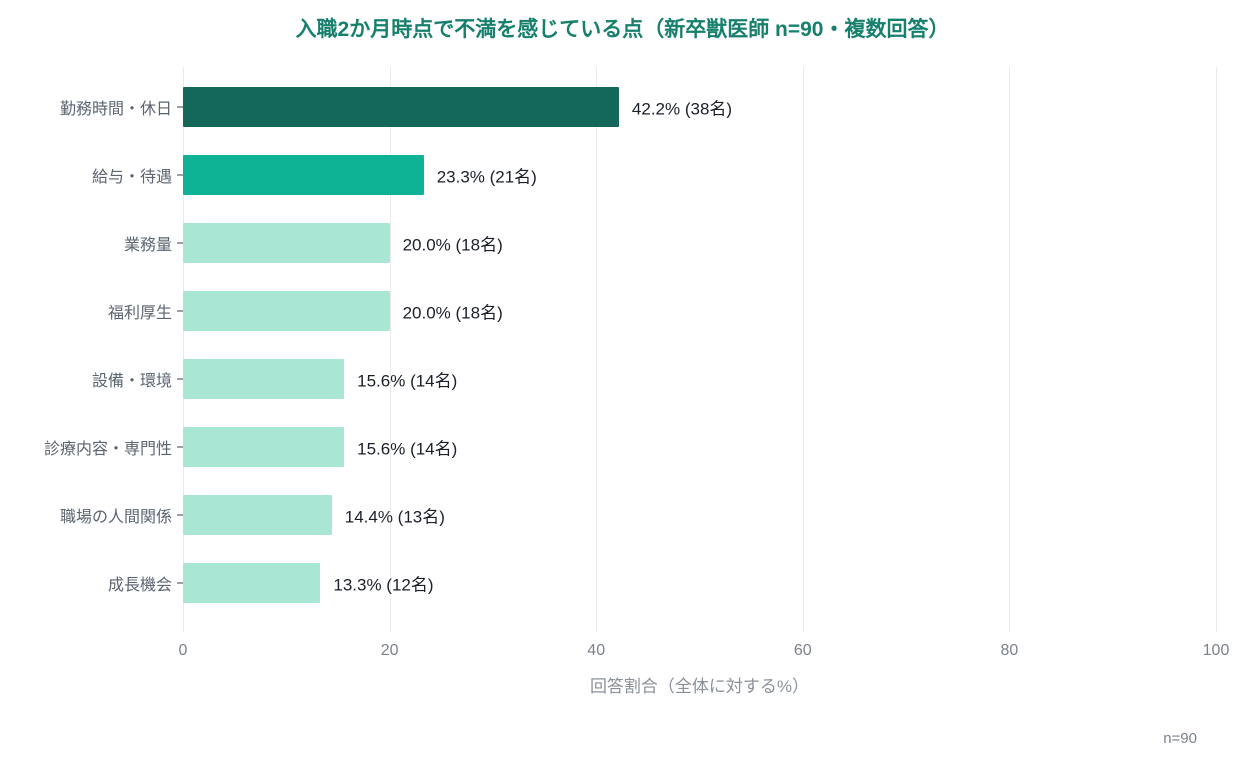 The width and height of the screenshot is (1245, 764). What do you see at coordinates (699, 583) in the screenshot?
I see `bar-track: 13.3% (12名)` at bounding box center [699, 583].